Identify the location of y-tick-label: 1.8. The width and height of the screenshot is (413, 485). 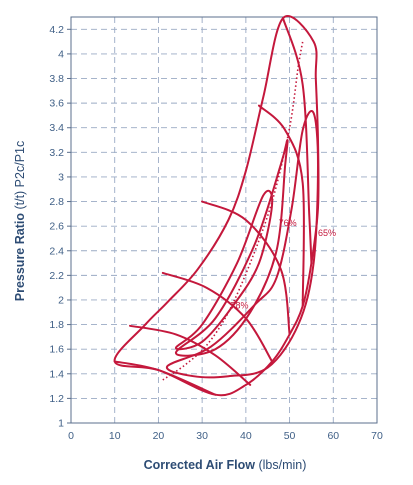
(56, 325).